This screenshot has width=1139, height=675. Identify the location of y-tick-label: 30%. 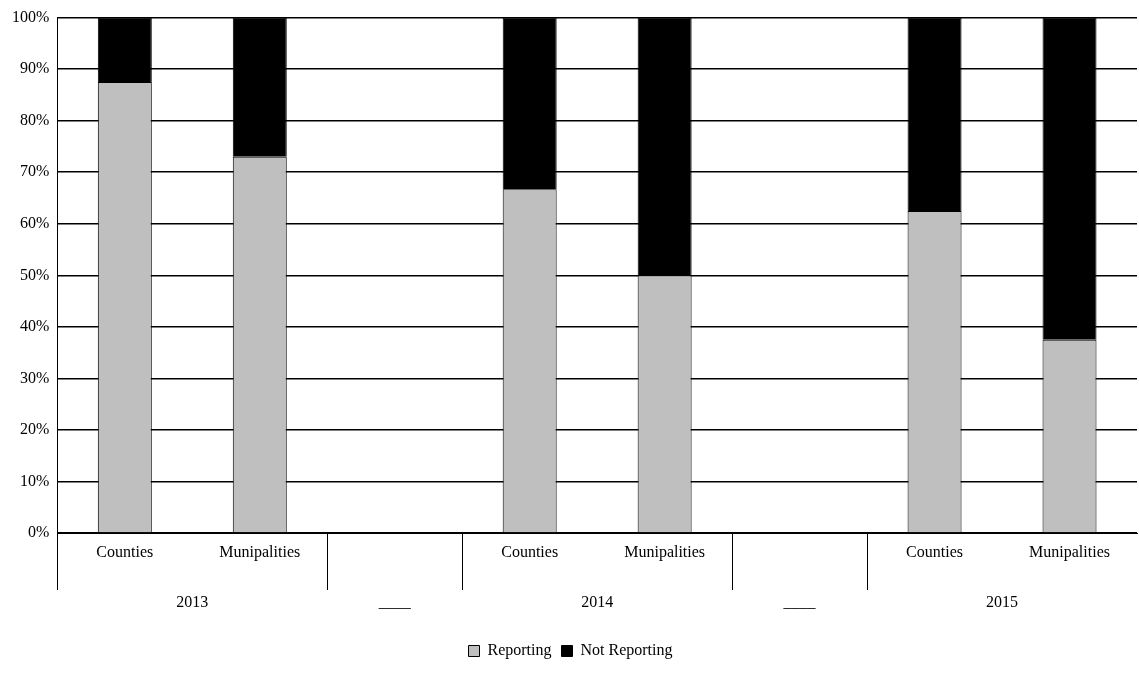
(35, 377).